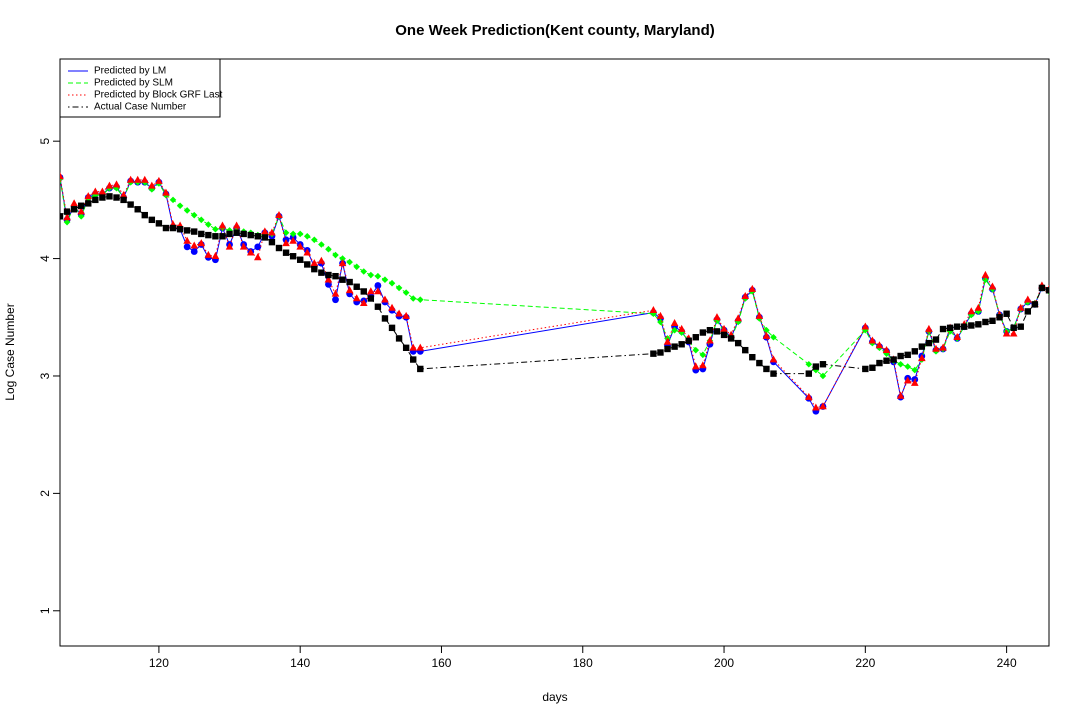 This screenshot has height=720, width=1080. What do you see at coordinates (158, 95) in the screenshot?
I see `legend-label-predicted-by-block-grf-last: Predicted by Block GRF Last` at bounding box center [158, 95].